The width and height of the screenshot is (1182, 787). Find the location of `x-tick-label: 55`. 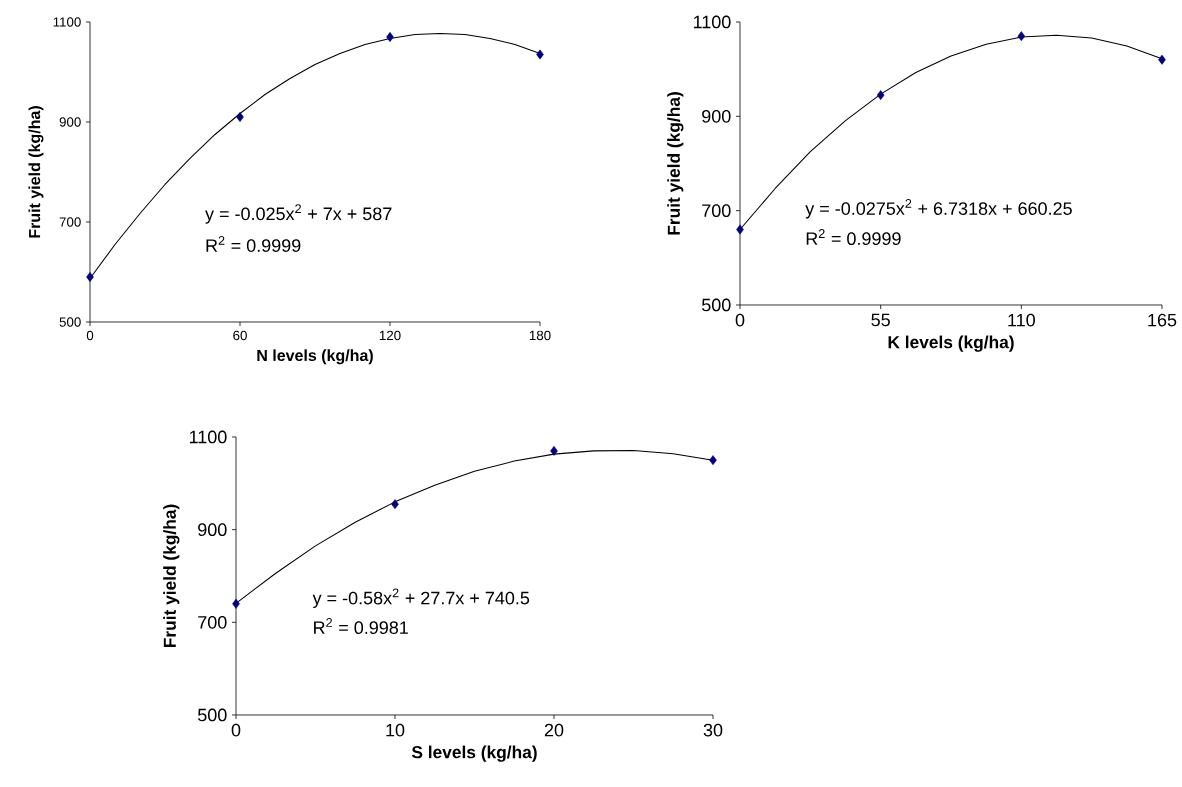

x-tick-label: 55 is located at coordinates (880, 320).